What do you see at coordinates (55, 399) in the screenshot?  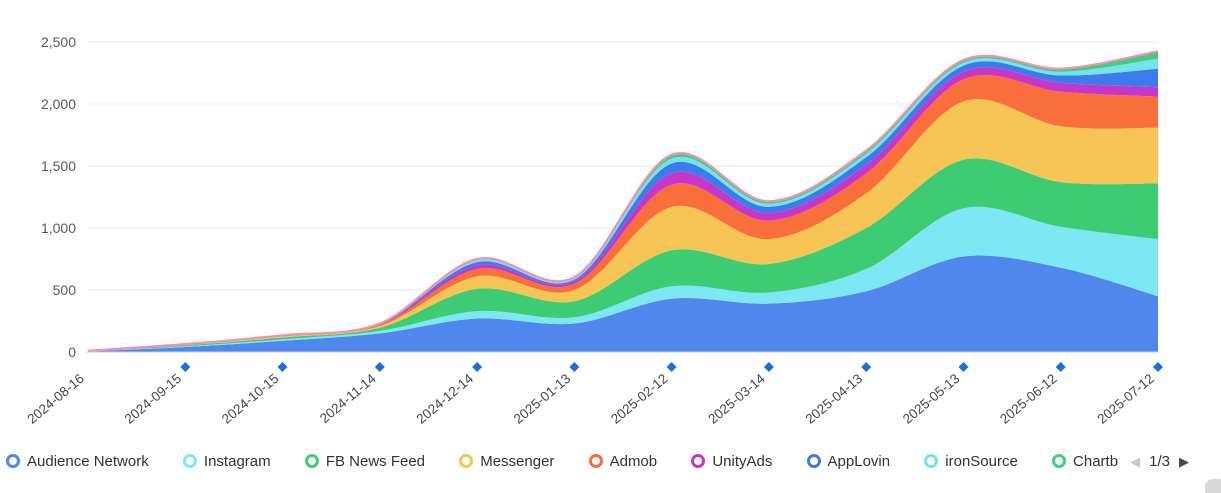 I see `x-axis-label: 2024-08-16` at bounding box center [55, 399].